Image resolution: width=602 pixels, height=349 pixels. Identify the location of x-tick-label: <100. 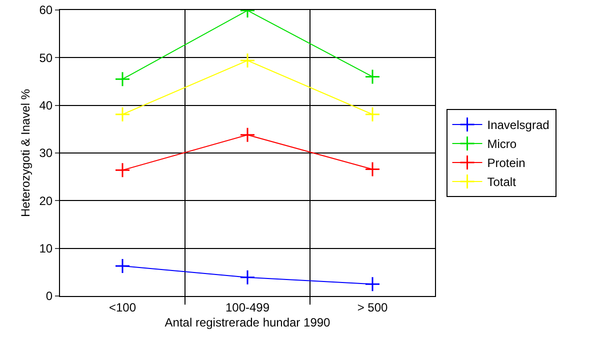
(122, 307).